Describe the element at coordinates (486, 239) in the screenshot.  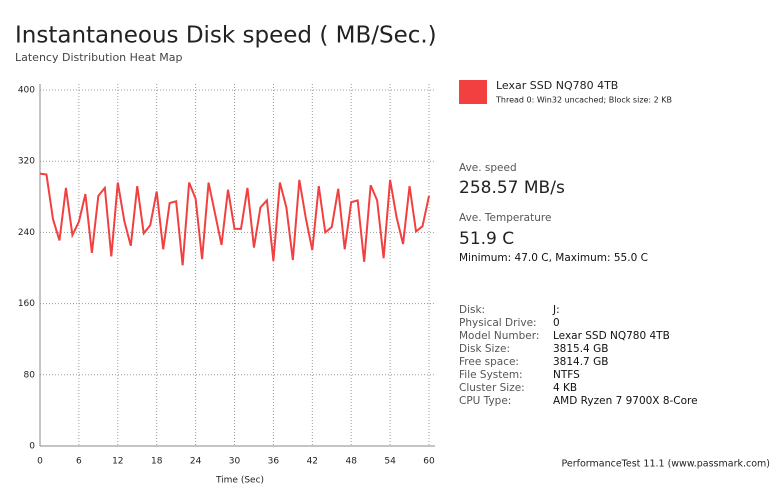
I see `temp-value: 51.9 C` at that location.